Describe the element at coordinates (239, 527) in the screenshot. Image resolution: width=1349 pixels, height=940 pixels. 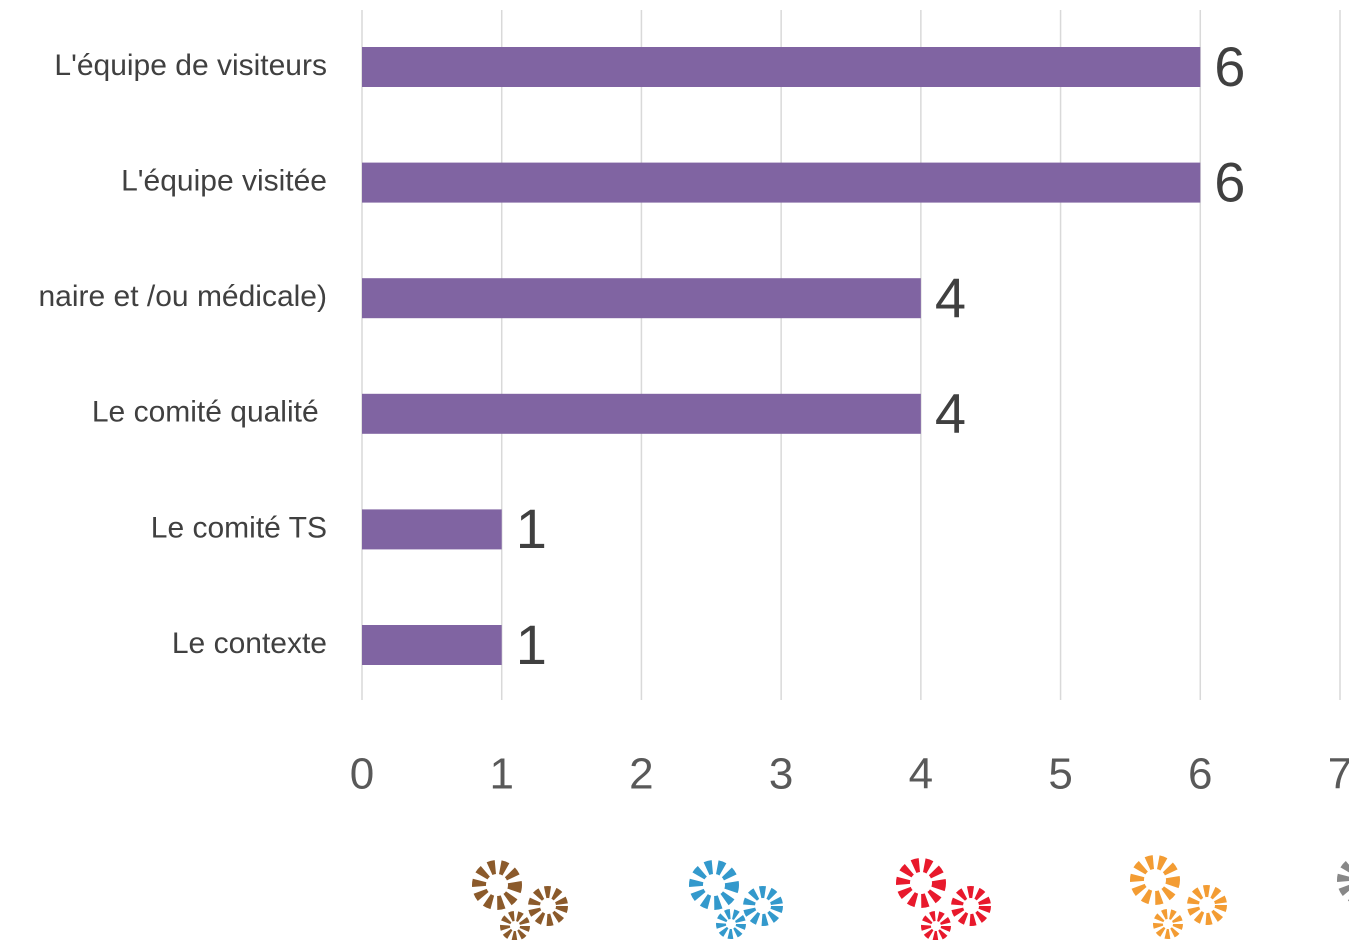
I see `y-tick-label: Le comité TS` at that location.